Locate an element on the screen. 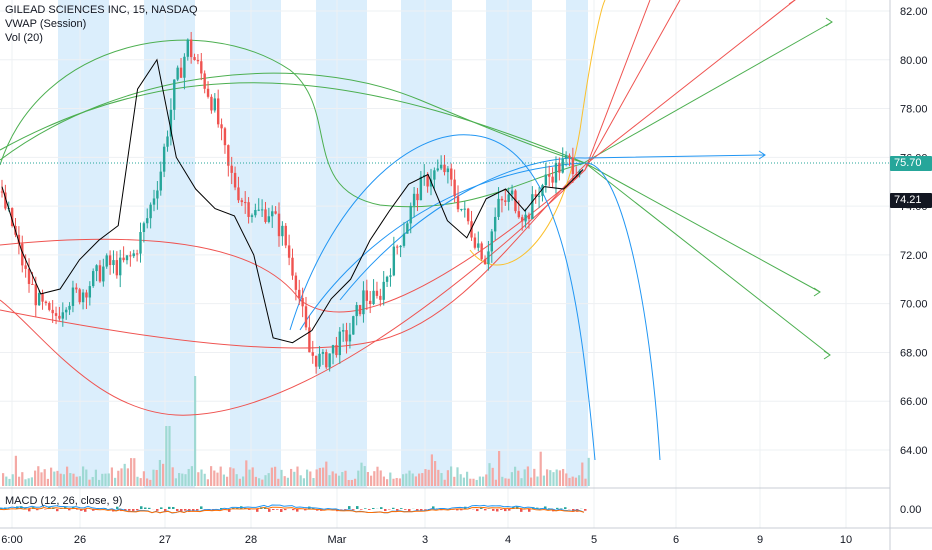  signal-line is located at coordinates (292, 510).